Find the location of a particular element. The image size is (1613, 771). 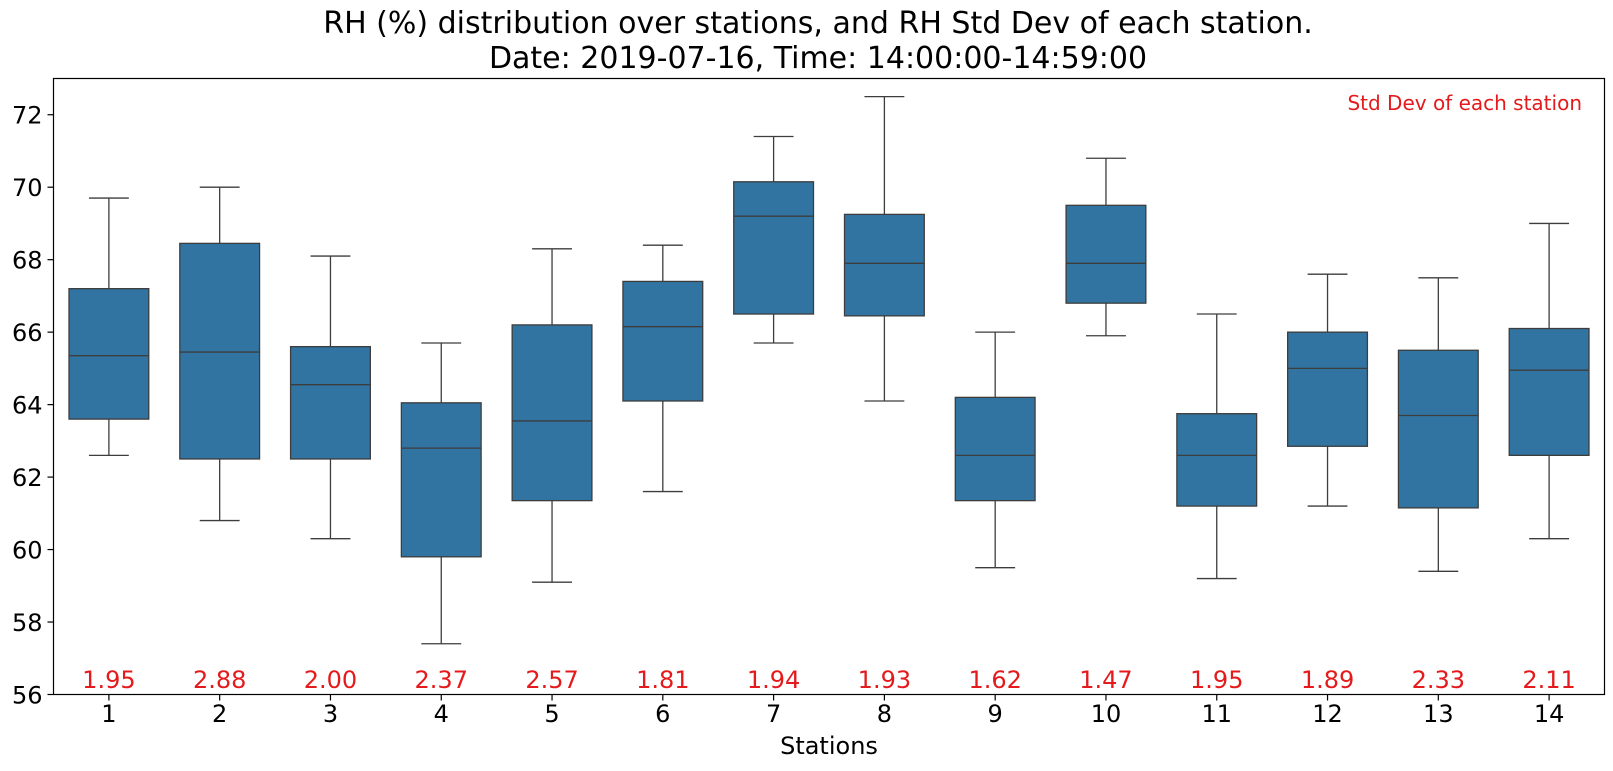

x-tick-label-2: 2 is located at coordinates (219, 714).